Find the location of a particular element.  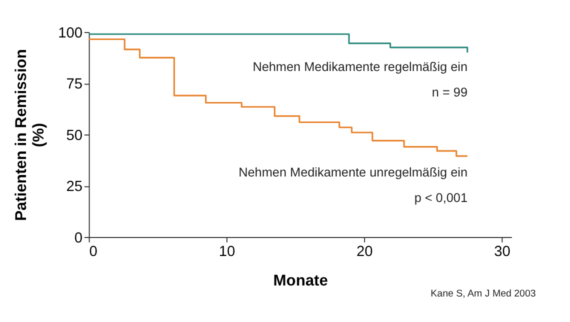

annotation: p < 0,001 is located at coordinates (441, 197).